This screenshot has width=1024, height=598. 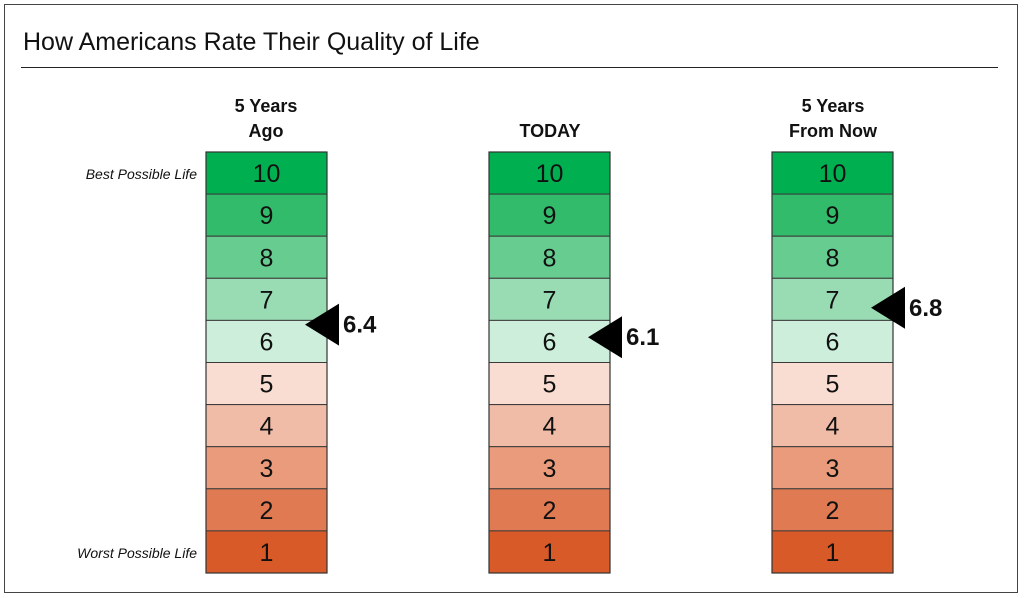 What do you see at coordinates (509, 67) in the screenshot?
I see `title-divider` at bounding box center [509, 67].